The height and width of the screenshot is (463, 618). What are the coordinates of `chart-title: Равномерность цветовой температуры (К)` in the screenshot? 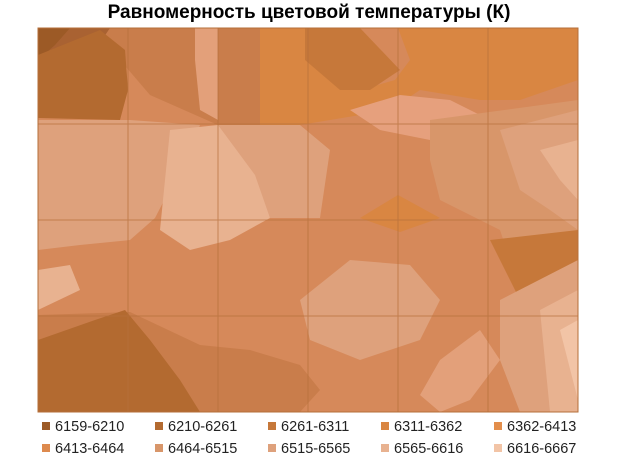 It's located at (309, 12).